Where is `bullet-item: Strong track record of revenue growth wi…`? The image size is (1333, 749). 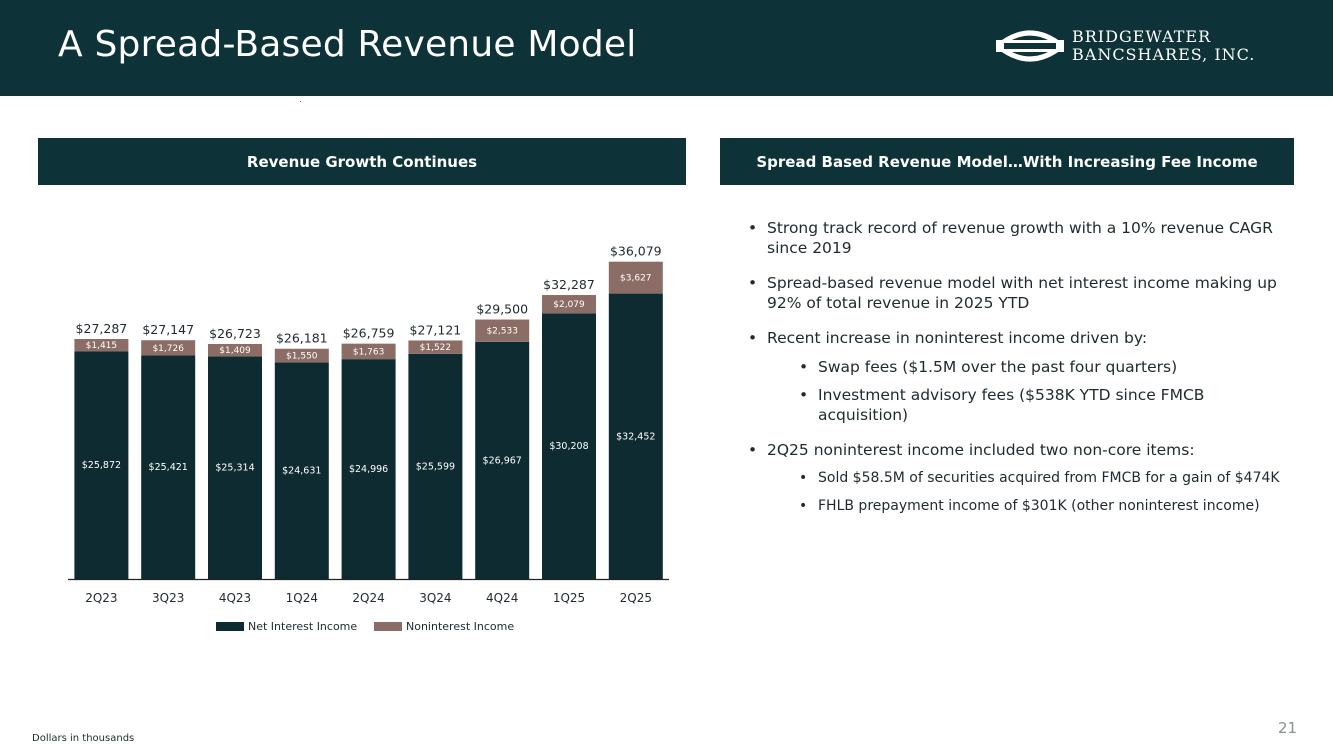
bullet-item: Strong track record of revenue growth wi… is located at coordinates (1018, 238).